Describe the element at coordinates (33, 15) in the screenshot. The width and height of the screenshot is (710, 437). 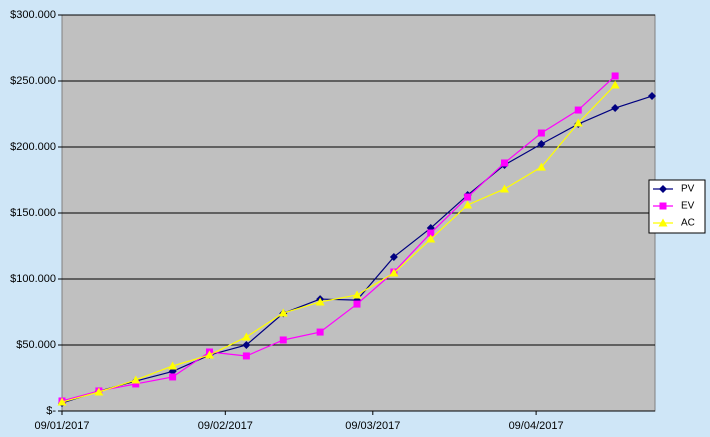
I see `y-tick-label: $300.000` at that location.